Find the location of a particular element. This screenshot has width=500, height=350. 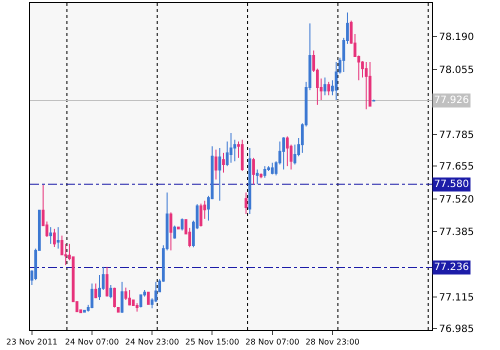

y-tick-label: 77.655 is located at coordinates (456, 167).